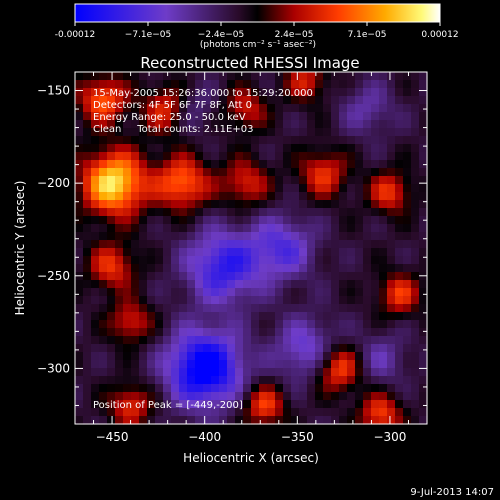 Image resolution: width=500 pixels, height=500 pixels. What do you see at coordinates (173, 129) in the screenshot?
I see `annotation-total-counts: Clean Total counts: 2.11E+03` at bounding box center [173, 129].